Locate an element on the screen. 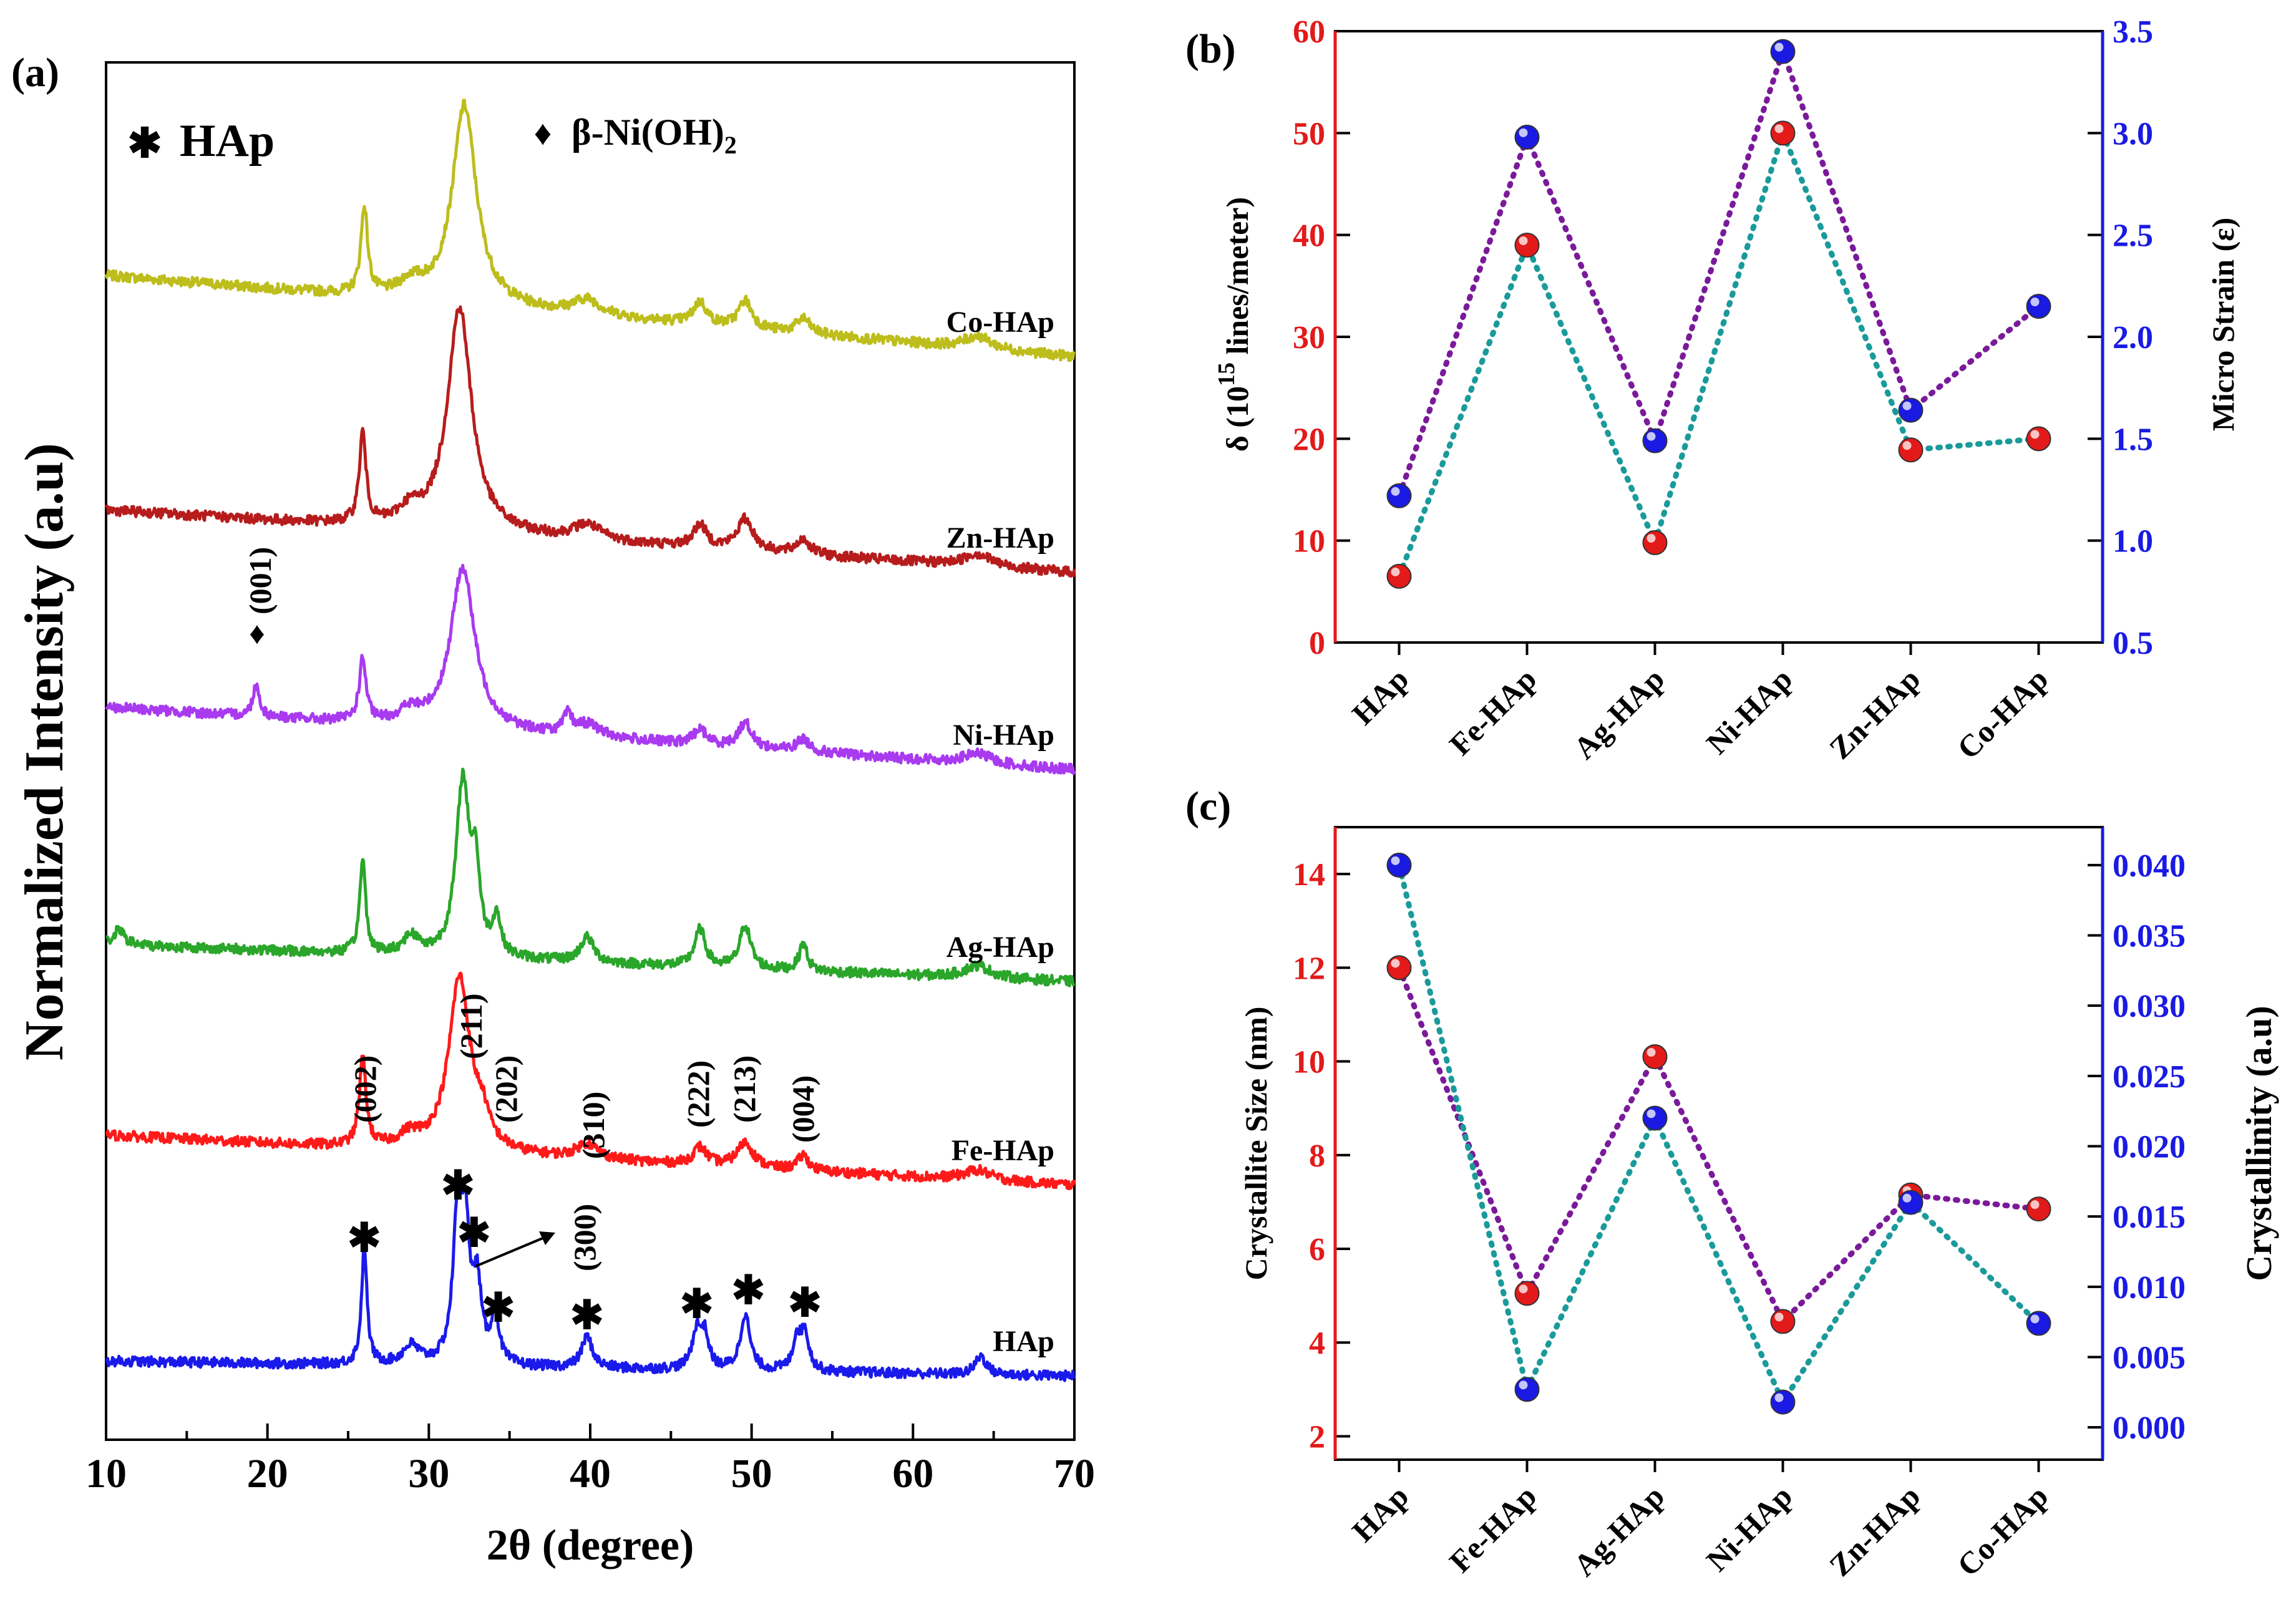 The image size is (2296, 1620). left-tick-label: 6 is located at coordinates (1317, 1250).